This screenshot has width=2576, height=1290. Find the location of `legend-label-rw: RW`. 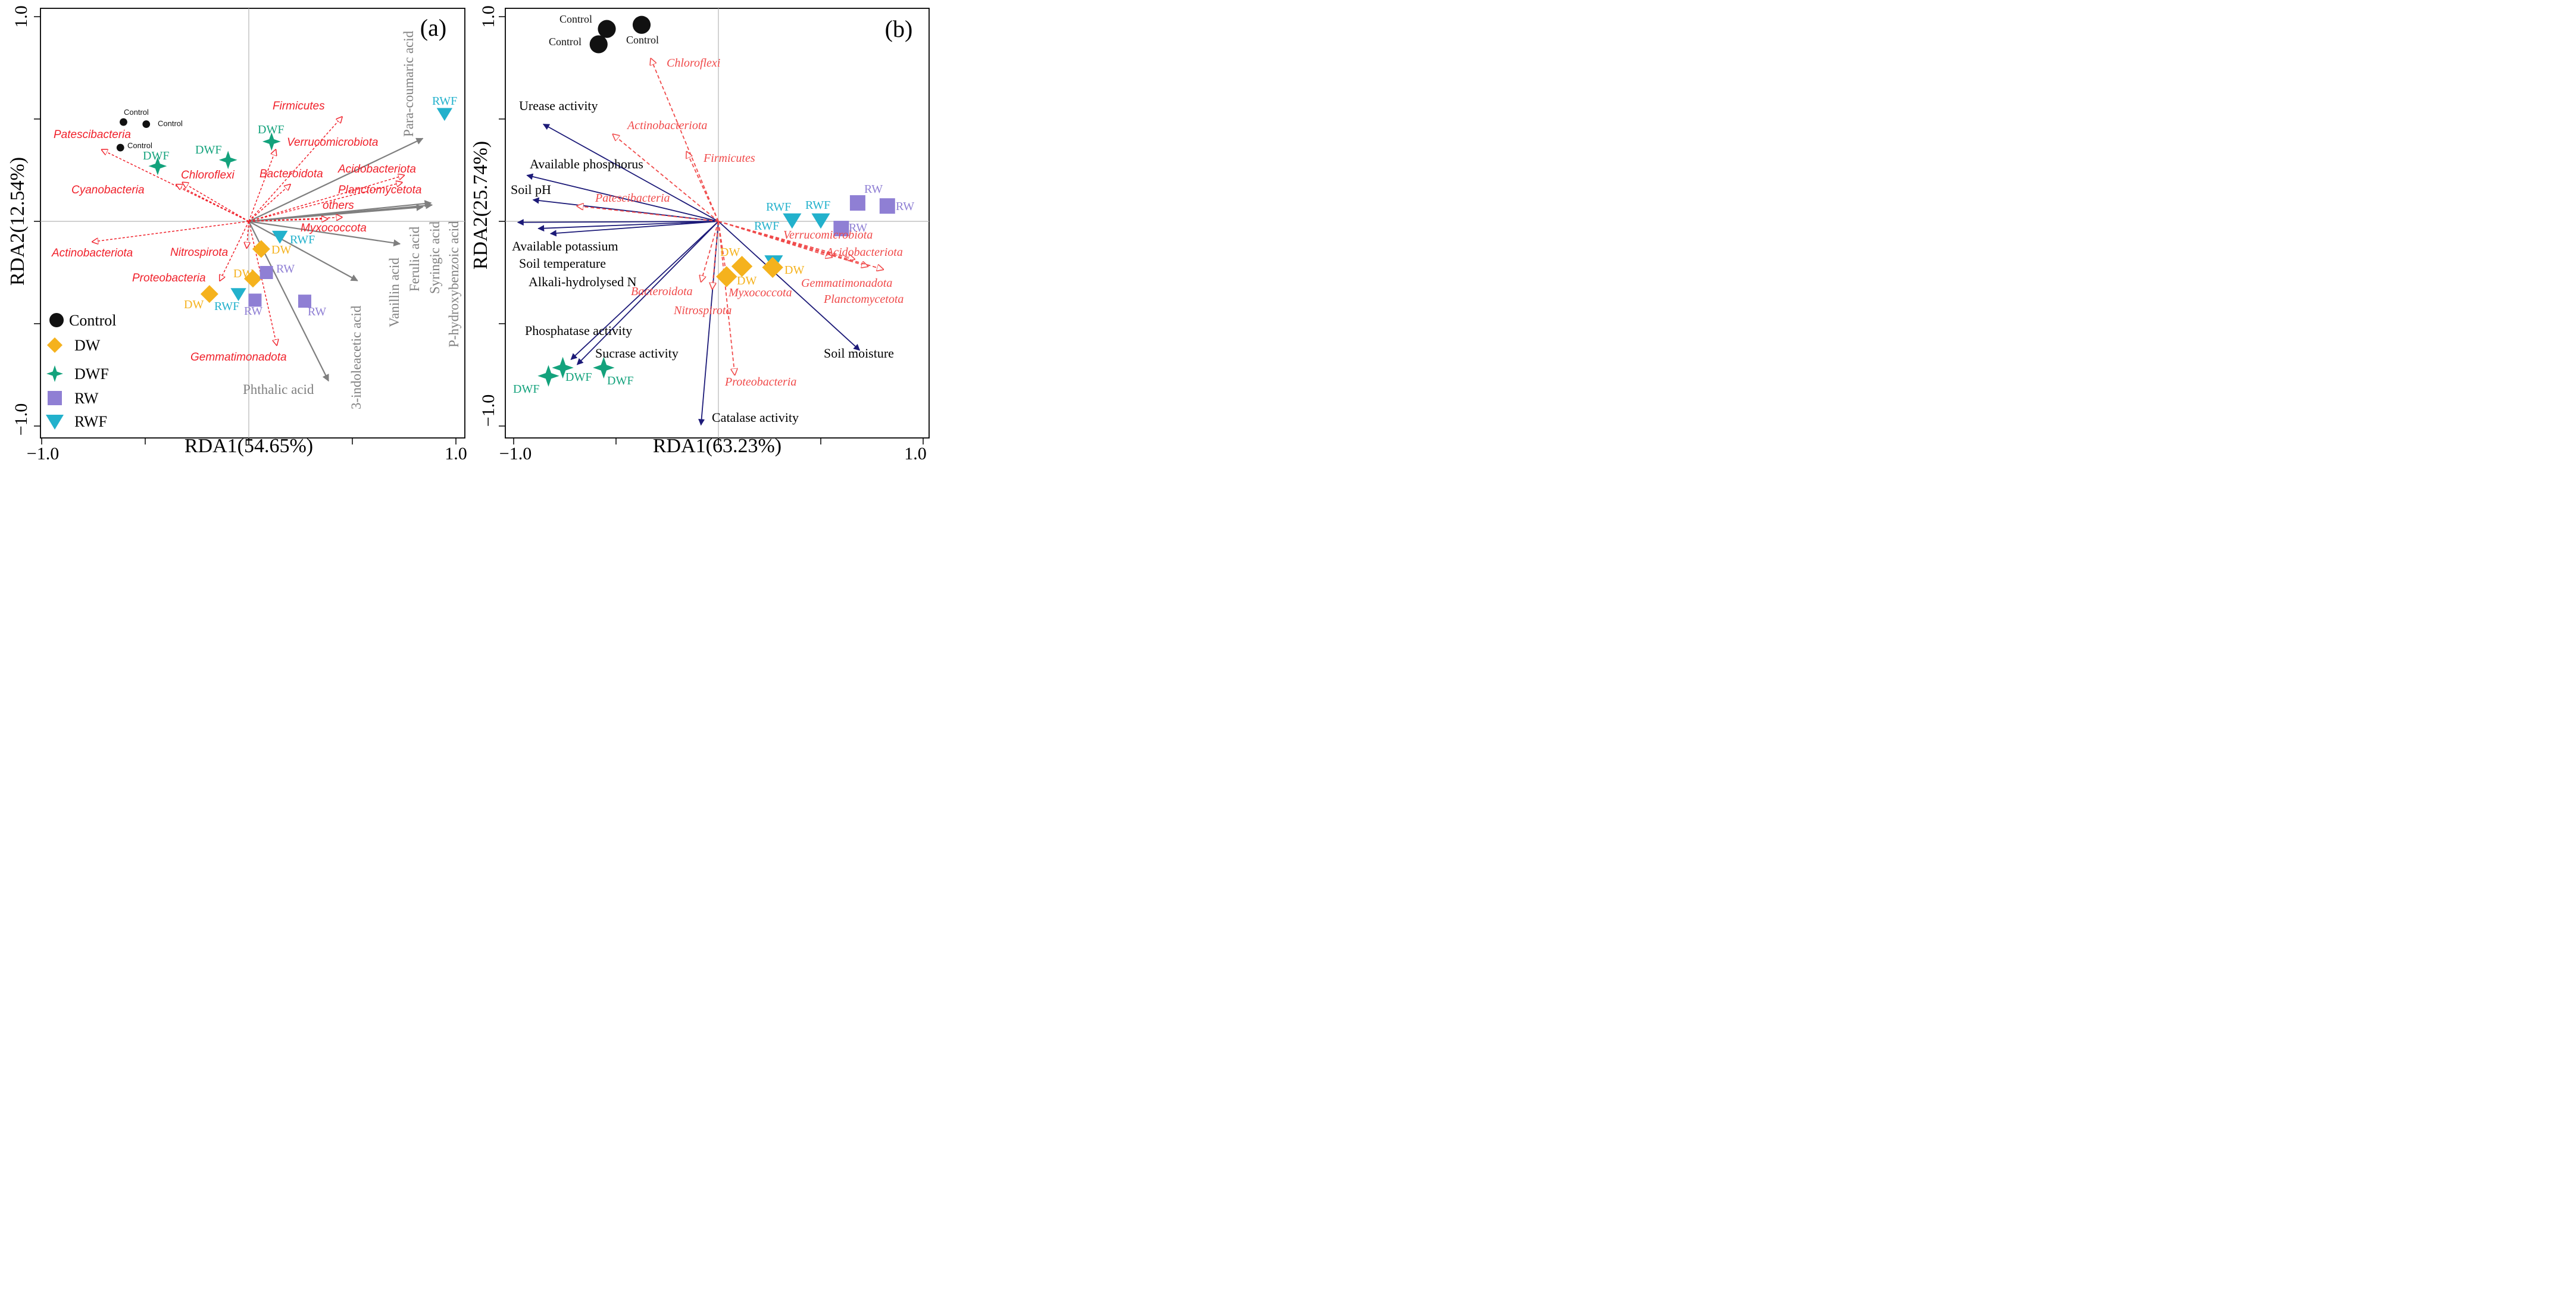

legend-label-rw: RW is located at coordinates (86, 398).